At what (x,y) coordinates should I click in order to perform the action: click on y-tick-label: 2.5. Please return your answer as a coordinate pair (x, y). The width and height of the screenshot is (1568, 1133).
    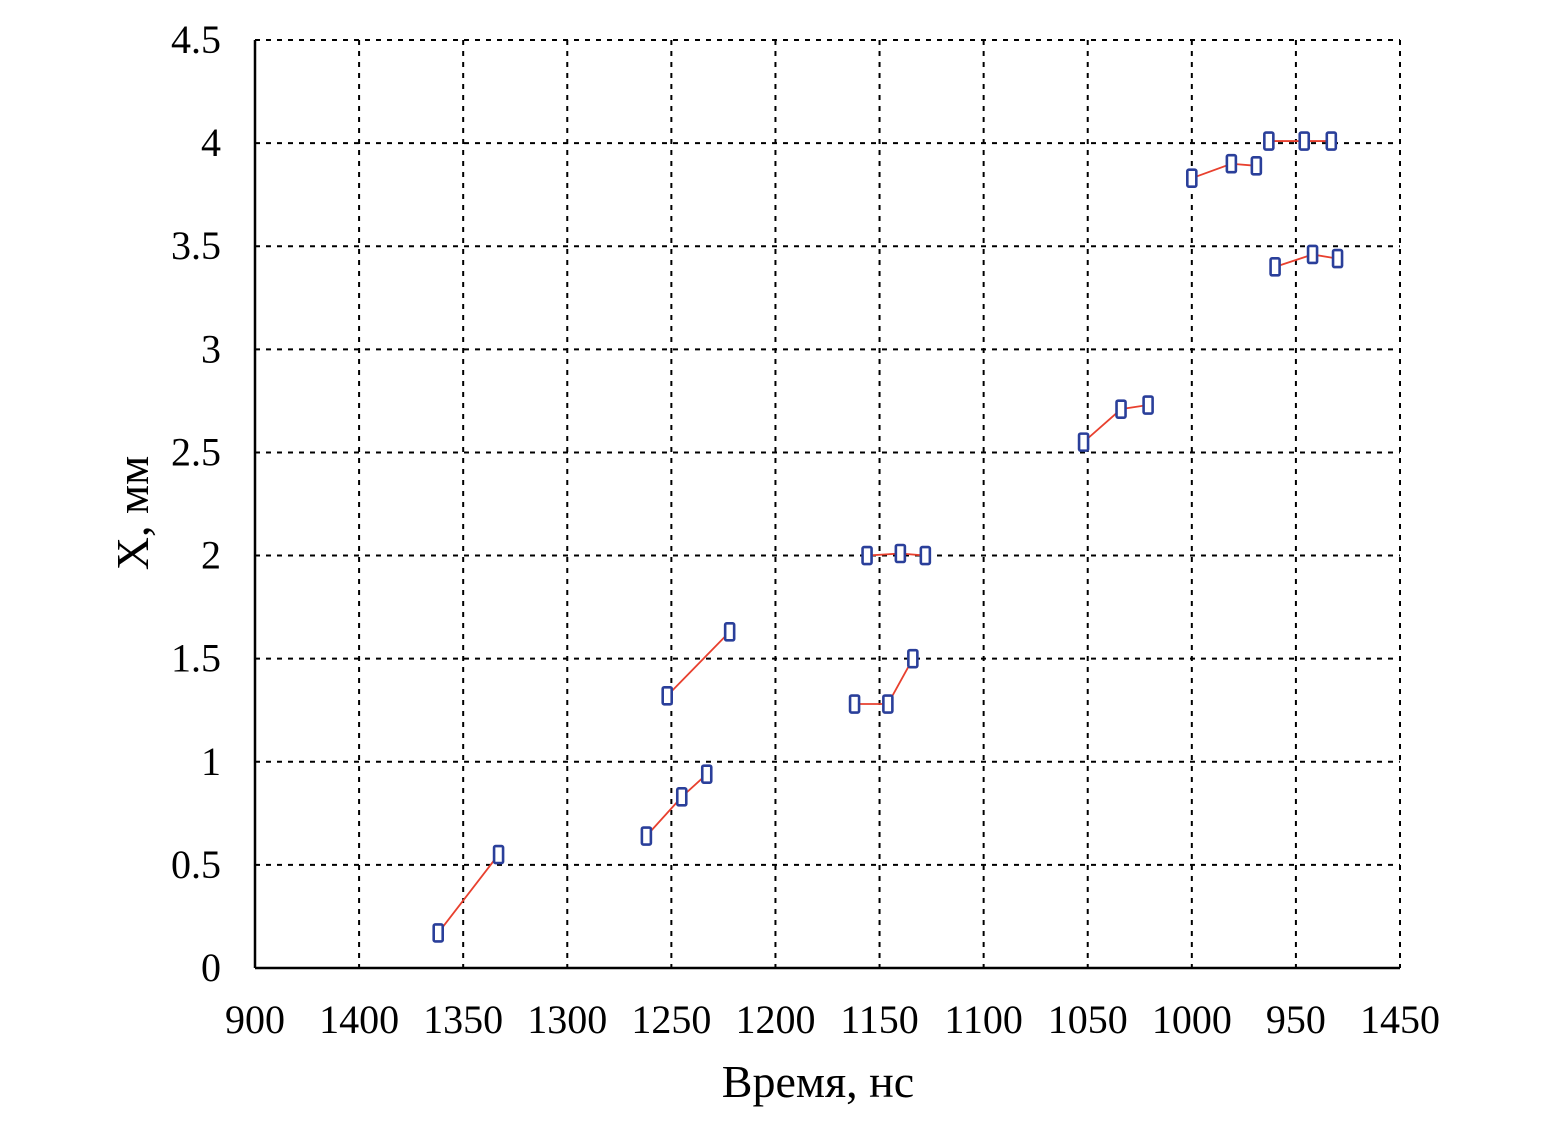
    Looking at the image, I should click on (196, 451).